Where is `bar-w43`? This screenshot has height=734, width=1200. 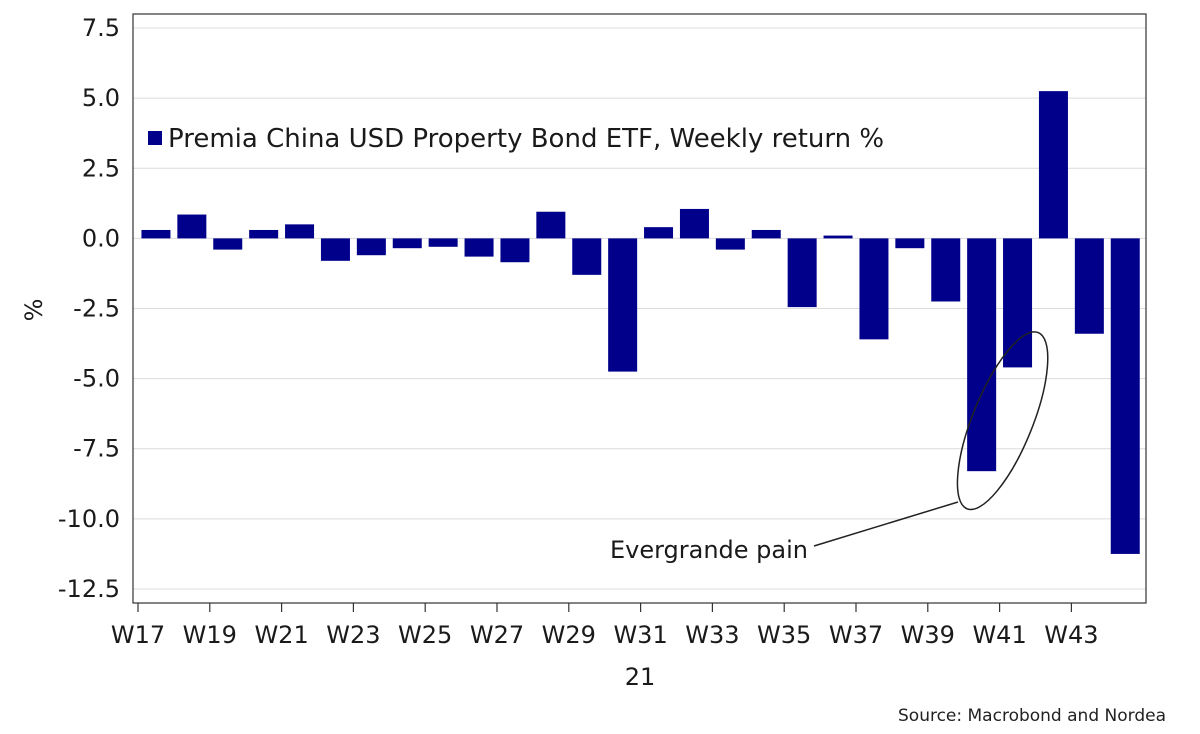 bar-w43 is located at coordinates (1089, 286).